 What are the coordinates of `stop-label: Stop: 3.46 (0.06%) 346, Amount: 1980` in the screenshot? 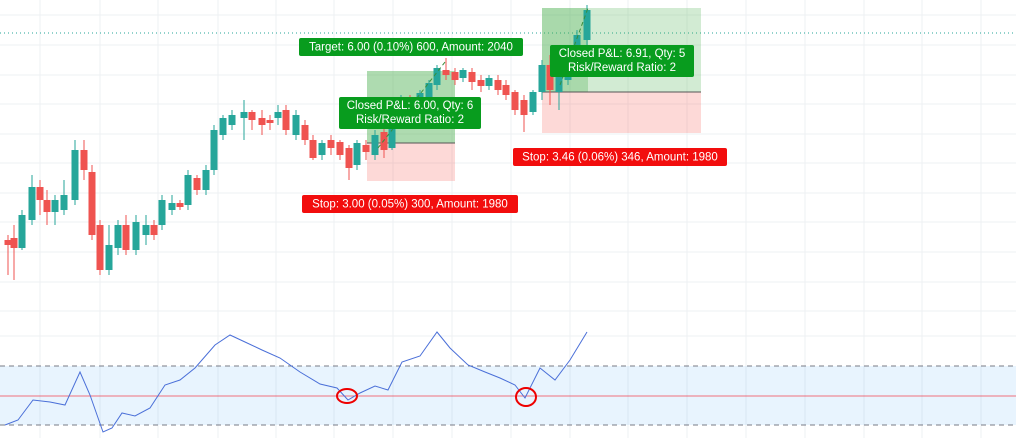 It's located at (620, 158).